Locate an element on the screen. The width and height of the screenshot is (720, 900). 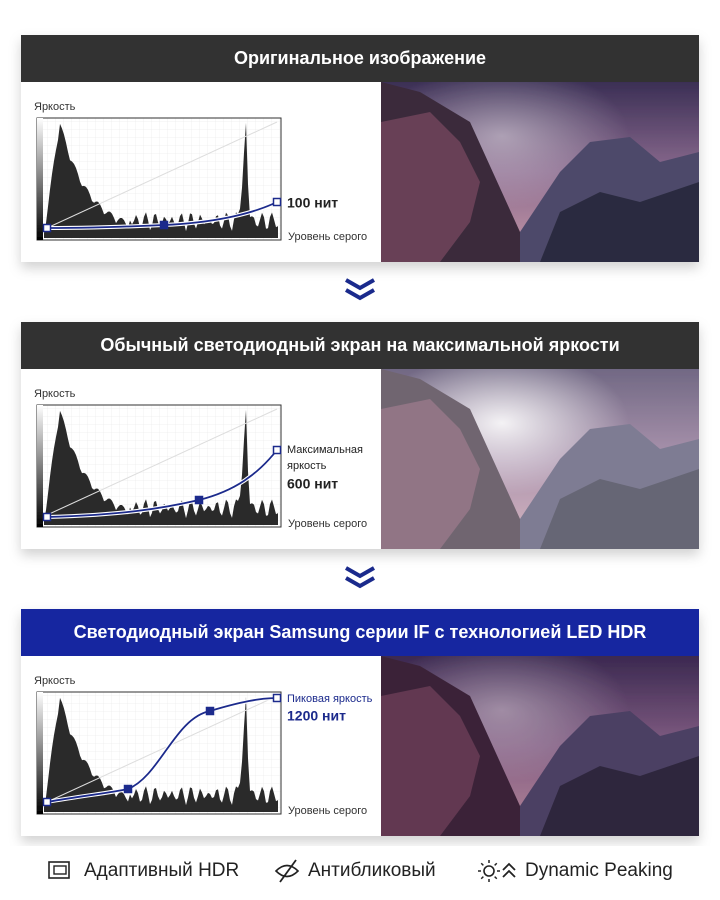
peak-label: 600 нит is located at coordinates (312, 484).